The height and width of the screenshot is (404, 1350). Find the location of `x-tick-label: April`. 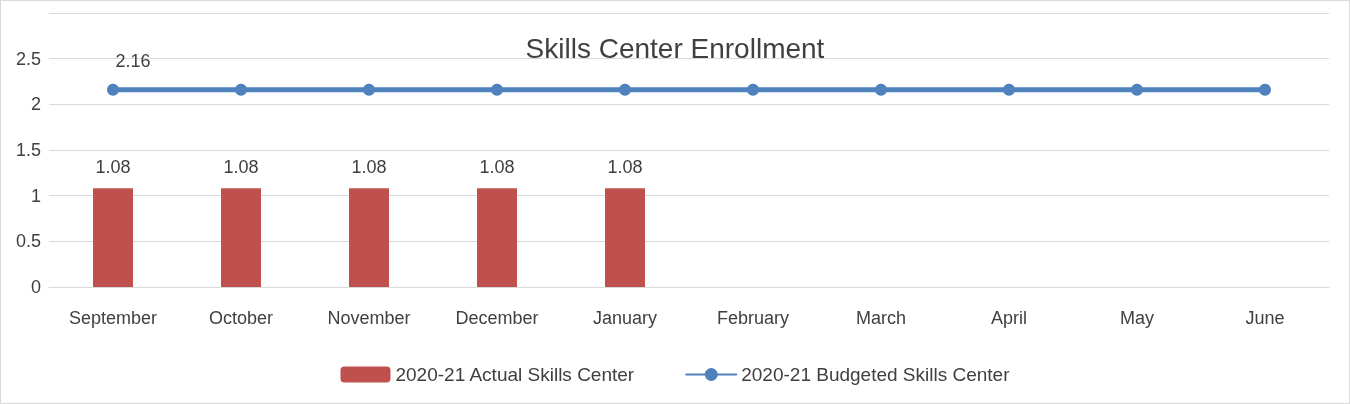

x-tick-label: April is located at coordinates (1009, 318).